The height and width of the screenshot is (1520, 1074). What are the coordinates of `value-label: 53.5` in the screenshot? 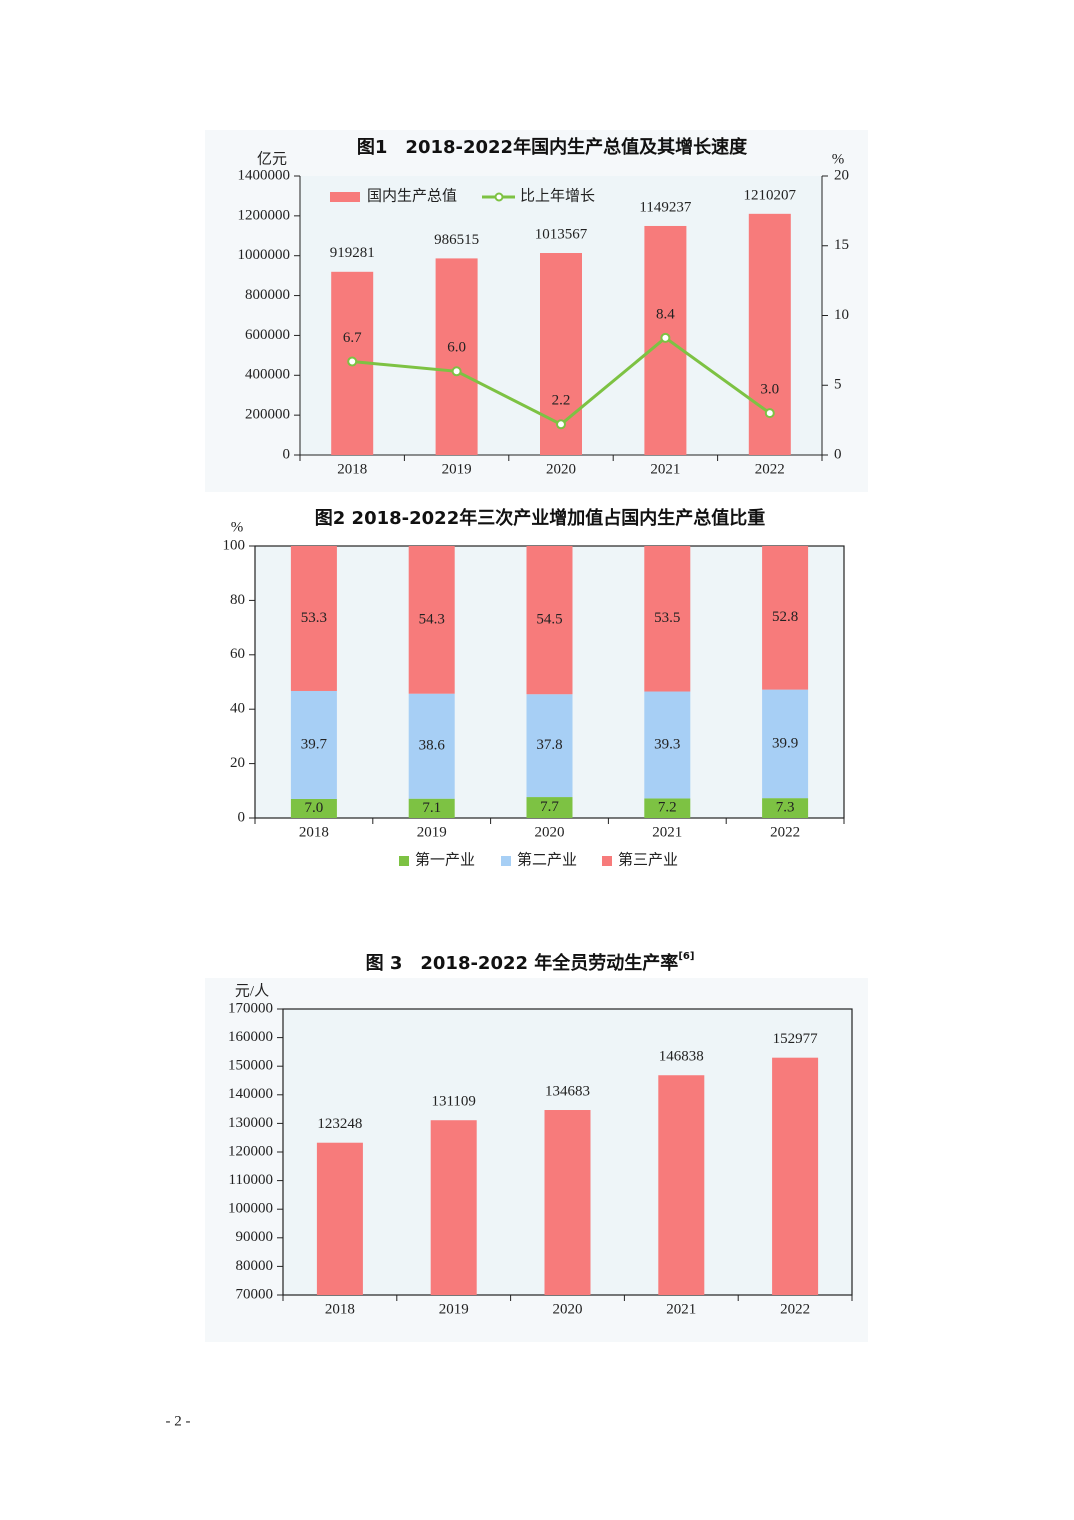 It's located at (667, 618).